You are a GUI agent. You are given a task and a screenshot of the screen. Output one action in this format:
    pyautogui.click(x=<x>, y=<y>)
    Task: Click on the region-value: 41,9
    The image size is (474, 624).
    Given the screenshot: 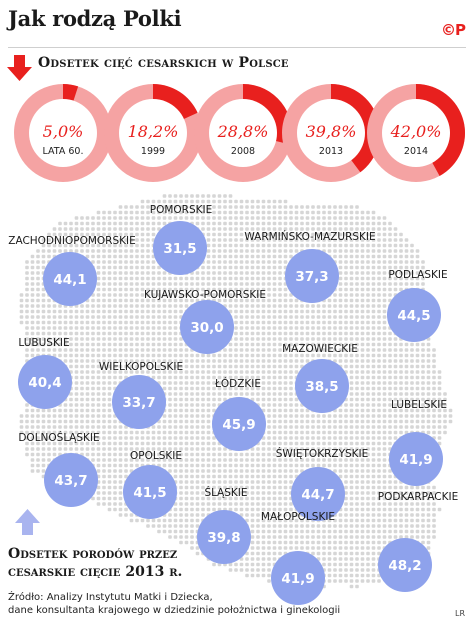 What is the action you would take?
    pyautogui.click(x=297, y=579)
    